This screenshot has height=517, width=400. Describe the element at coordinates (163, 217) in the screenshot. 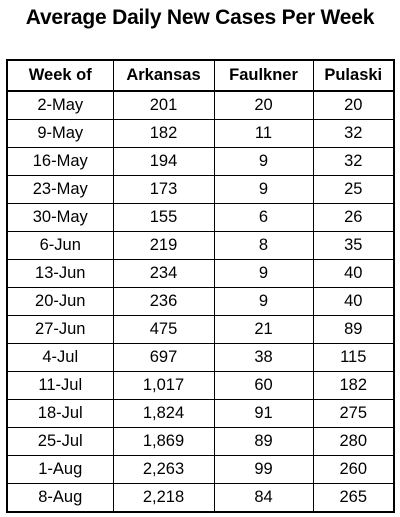

I see `arkansas-cell: 155` at that location.